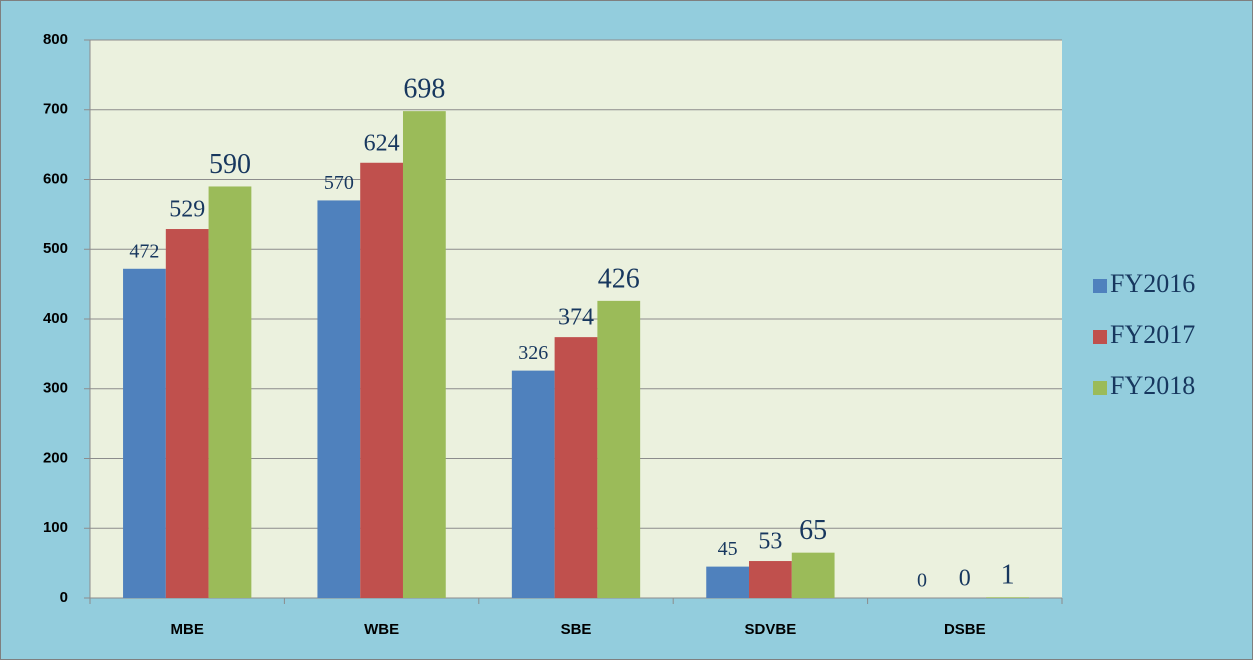 The width and height of the screenshot is (1253, 660). I want to click on value-label: 570, so click(339, 183).